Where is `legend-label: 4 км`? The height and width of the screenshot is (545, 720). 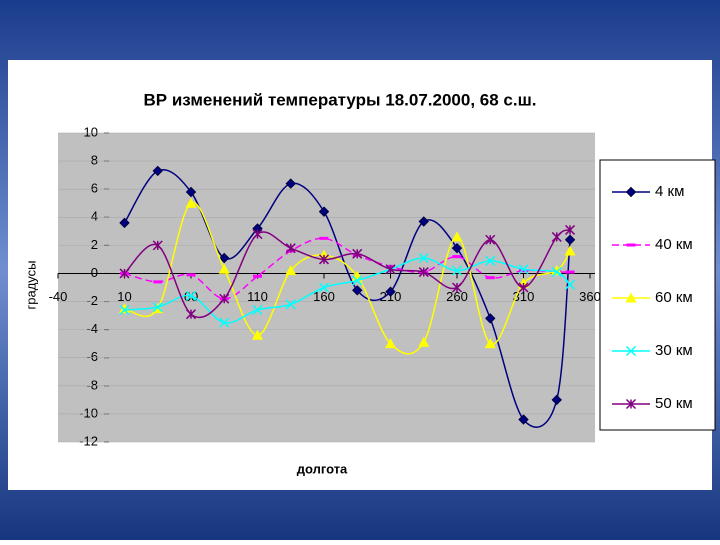
legend-label: 4 км is located at coordinates (669, 191).